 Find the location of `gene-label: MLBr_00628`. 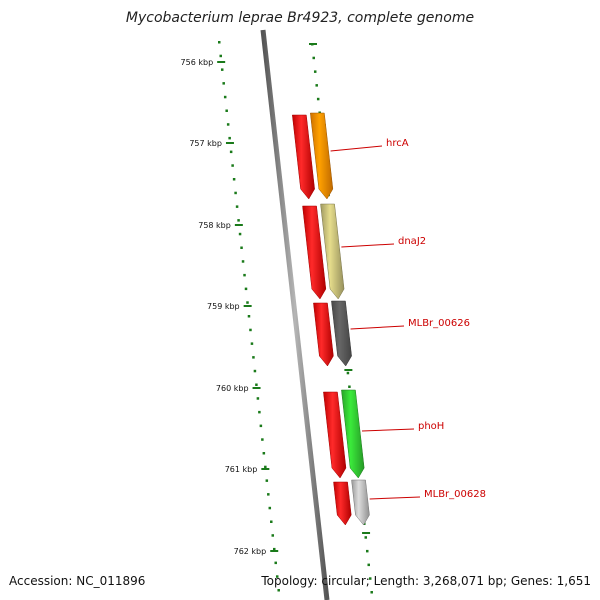

gene-label: MLBr_00628 is located at coordinates (455, 494).